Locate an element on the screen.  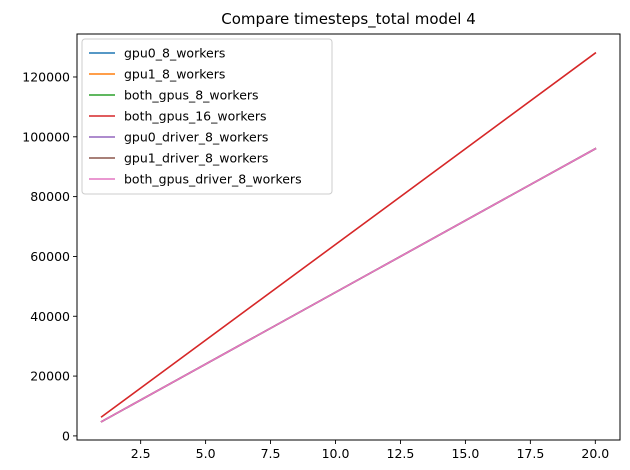
x-tick-label: 7.5 is located at coordinates (271, 453).